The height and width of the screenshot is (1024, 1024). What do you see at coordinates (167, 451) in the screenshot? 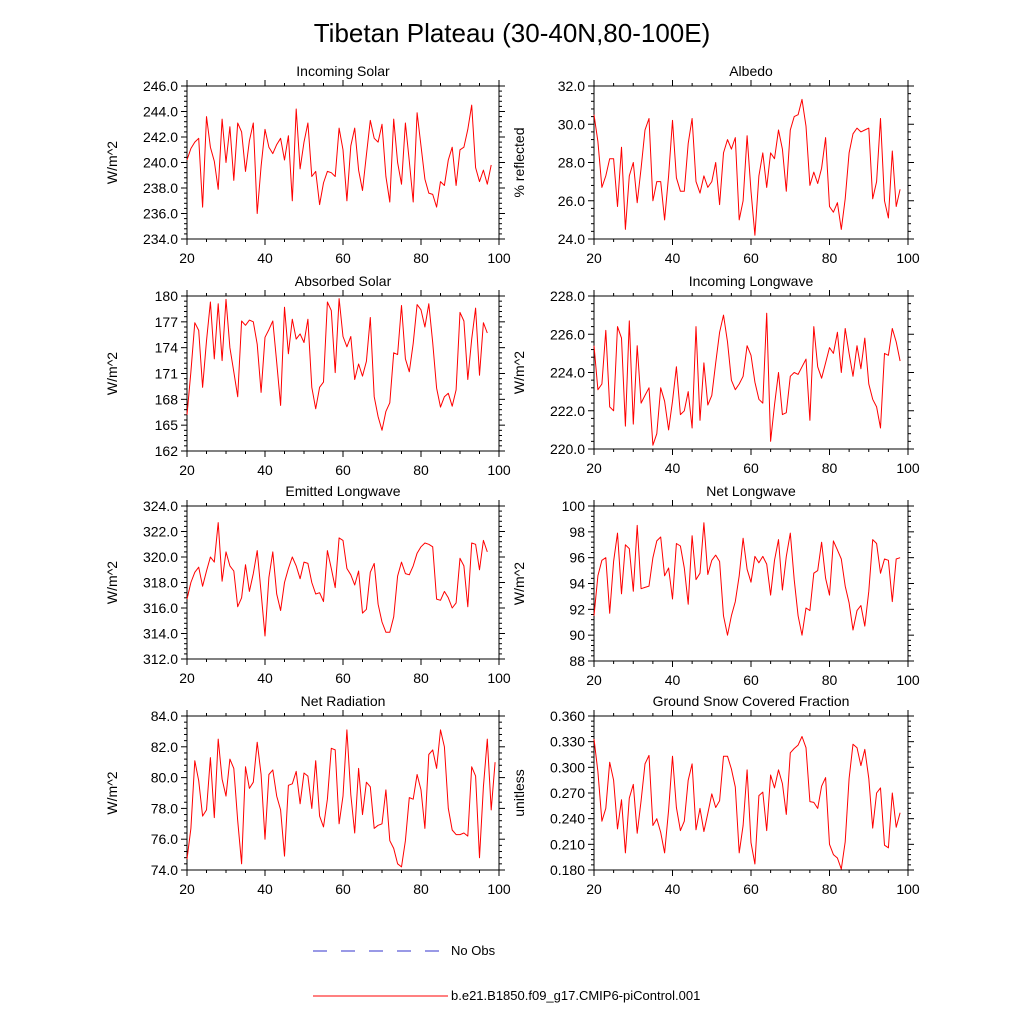
I see `y-tick-label: 162` at bounding box center [167, 451].